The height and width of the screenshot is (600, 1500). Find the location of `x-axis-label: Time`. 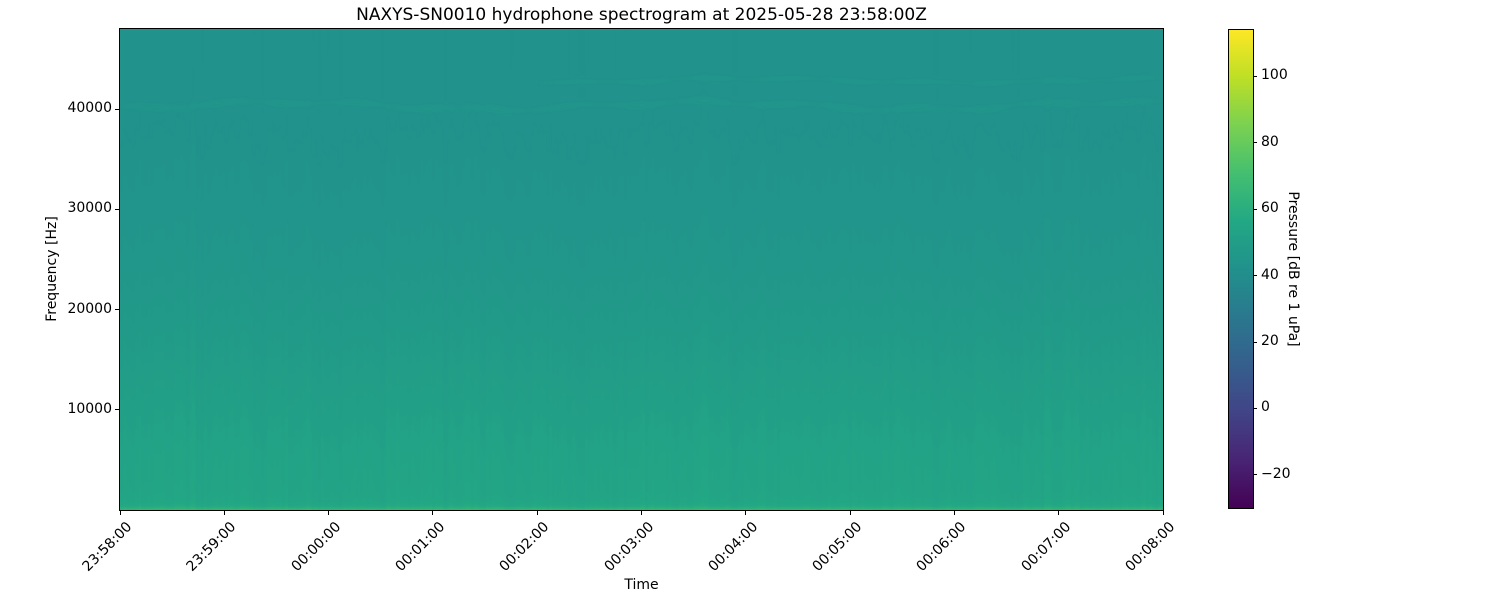

x-axis-label: Time is located at coordinates (641, 585).